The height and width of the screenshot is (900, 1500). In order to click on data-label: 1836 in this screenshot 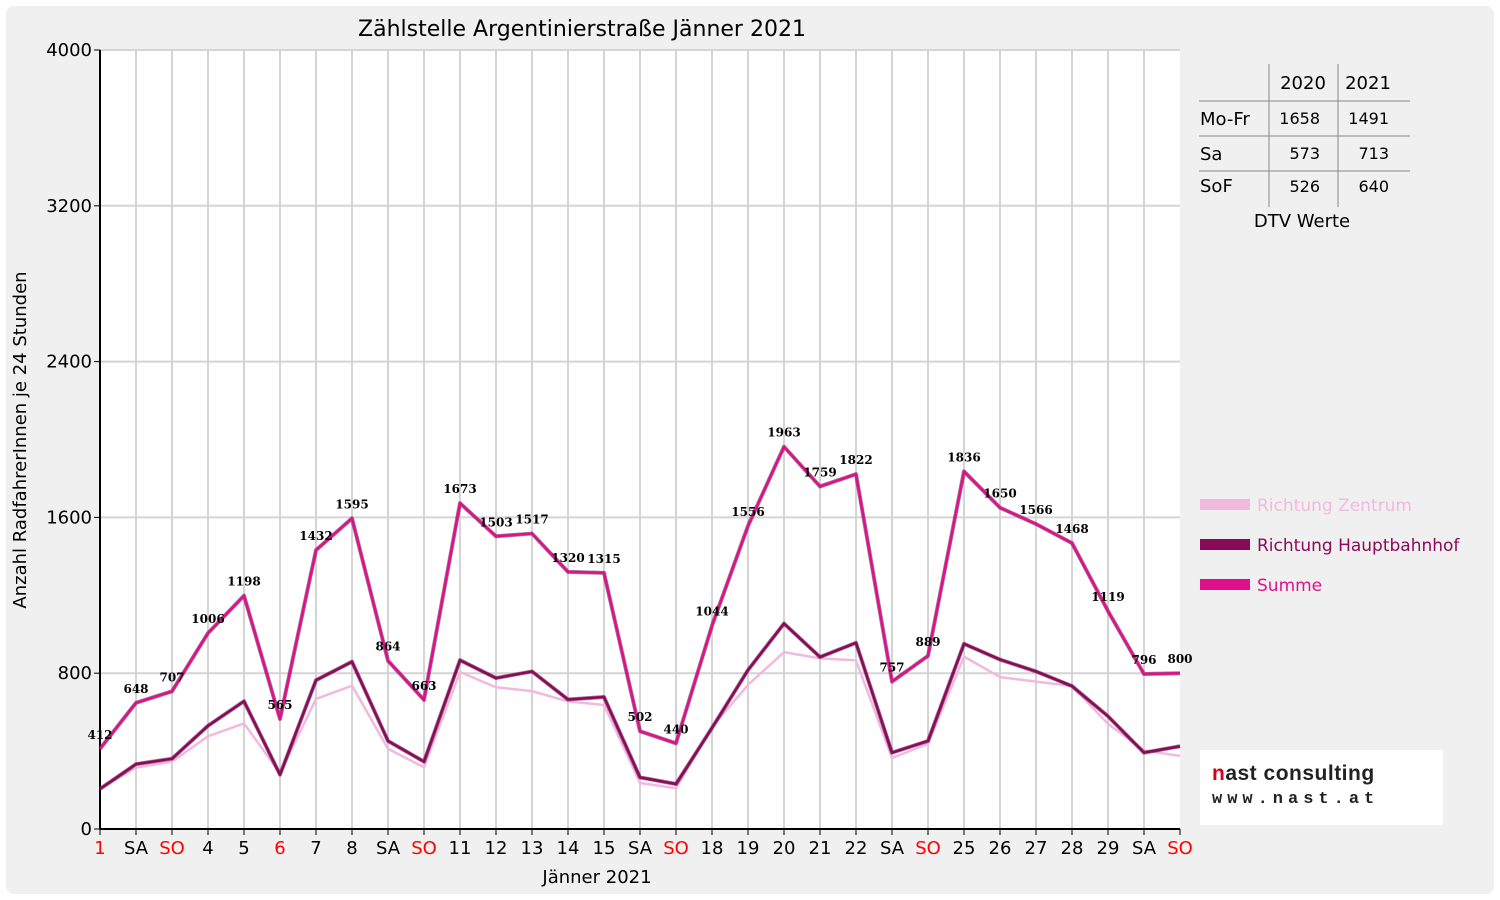, I will do `click(963, 457)`.